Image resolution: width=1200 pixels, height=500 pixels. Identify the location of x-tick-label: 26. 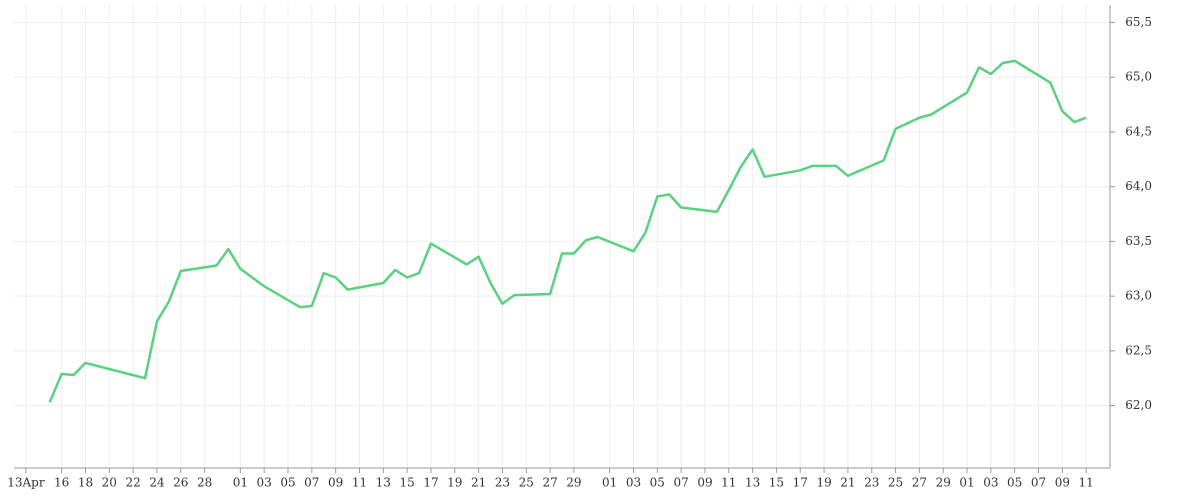
(180, 483).